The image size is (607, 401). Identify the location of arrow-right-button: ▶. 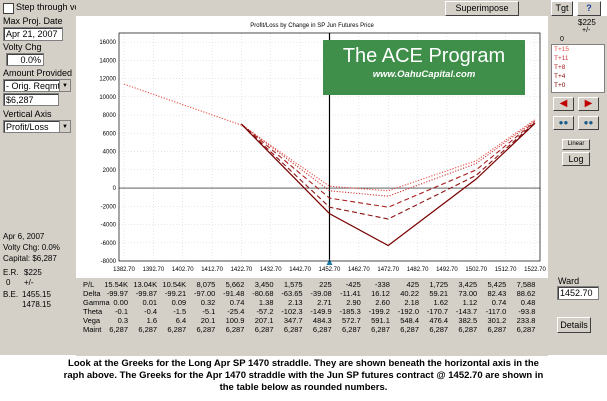
(588, 104).